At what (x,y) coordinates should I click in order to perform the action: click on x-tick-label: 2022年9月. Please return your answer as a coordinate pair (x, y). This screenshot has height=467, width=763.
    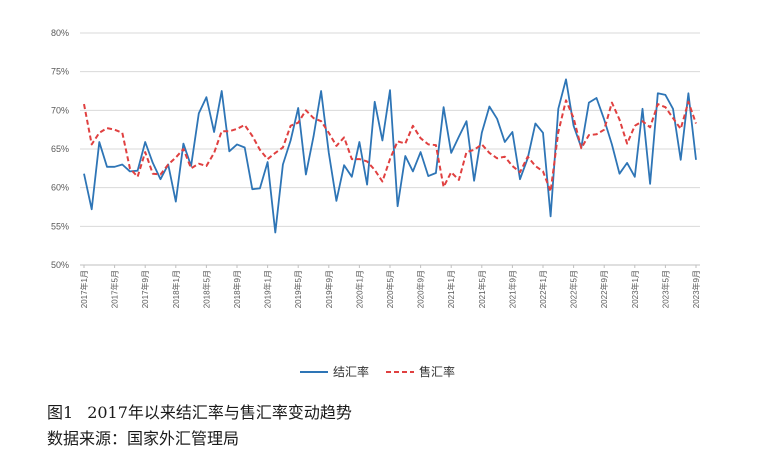
    Looking at the image, I should click on (604, 289).